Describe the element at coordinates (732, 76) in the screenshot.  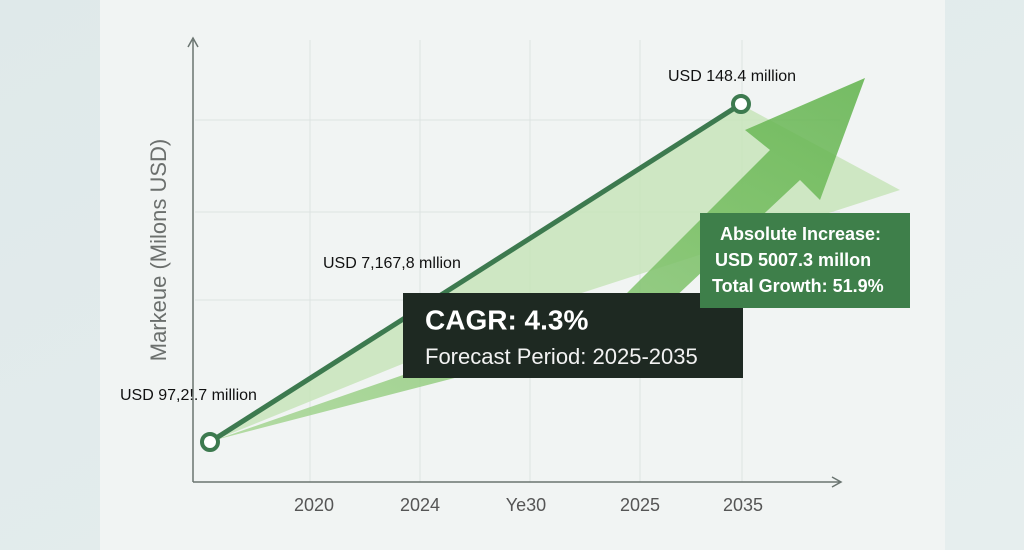
I see `point-label: USD 148.4 million` at that location.